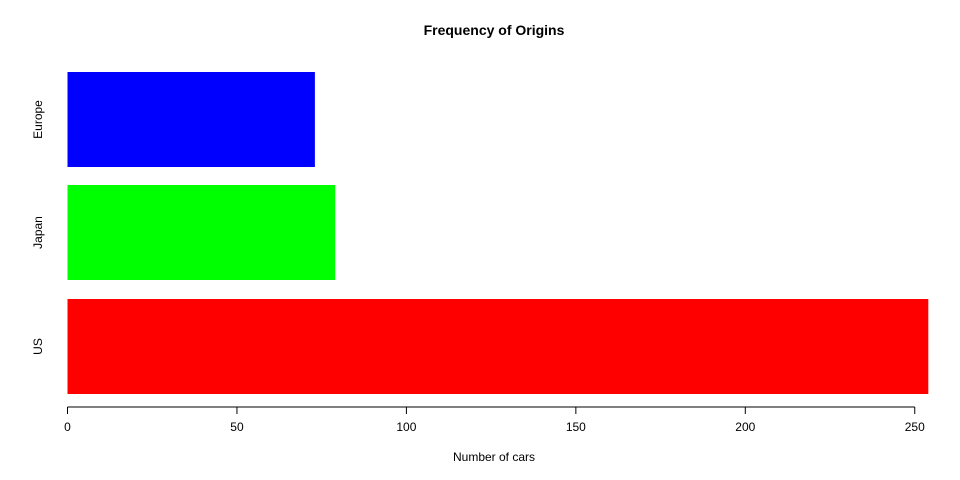 The height and width of the screenshot is (480, 960). Describe the element at coordinates (406, 427) in the screenshot. I see `x-tick-label-100: 100` at that location.